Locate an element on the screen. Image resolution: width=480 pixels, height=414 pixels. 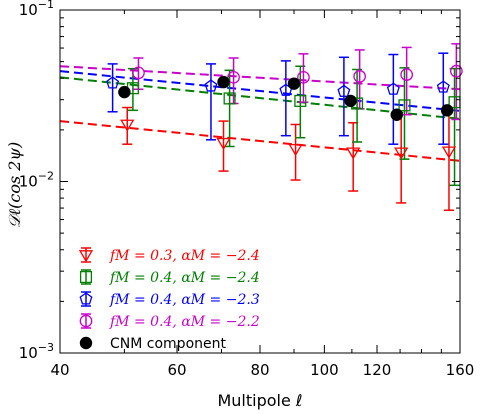
y-tick-label: 10⁻³ is located at coordinates (36, 351).